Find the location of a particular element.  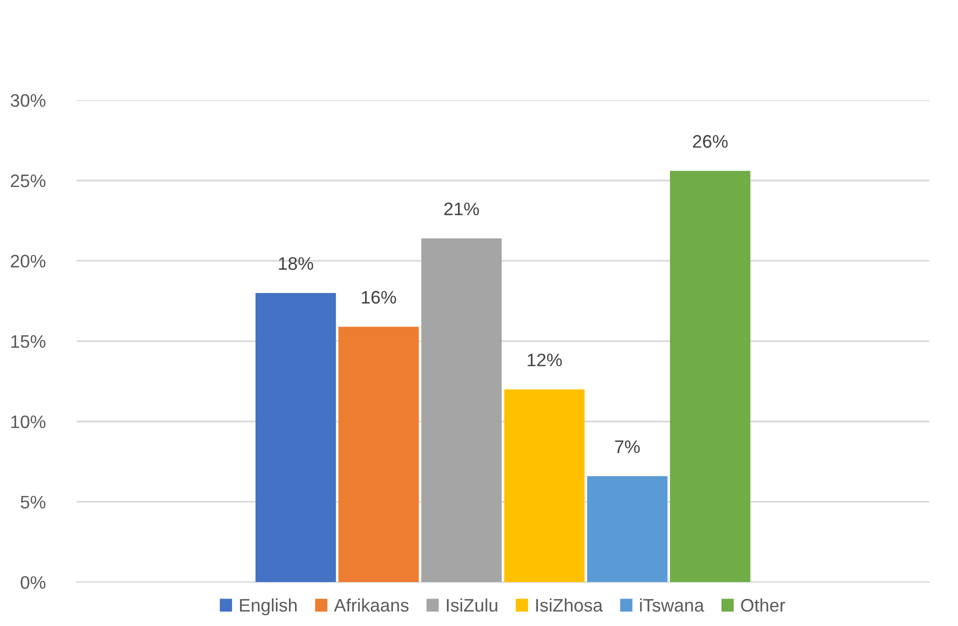

legend-label: Other is located at coordinates (763, 605).